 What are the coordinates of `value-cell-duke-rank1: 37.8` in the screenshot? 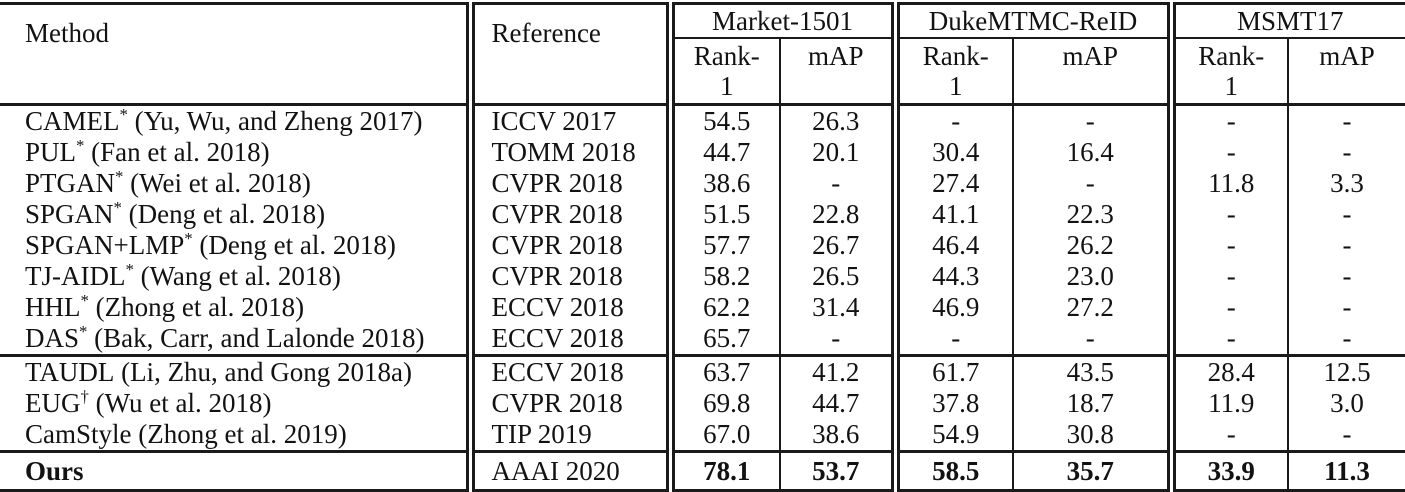 It's located at (951, 403).